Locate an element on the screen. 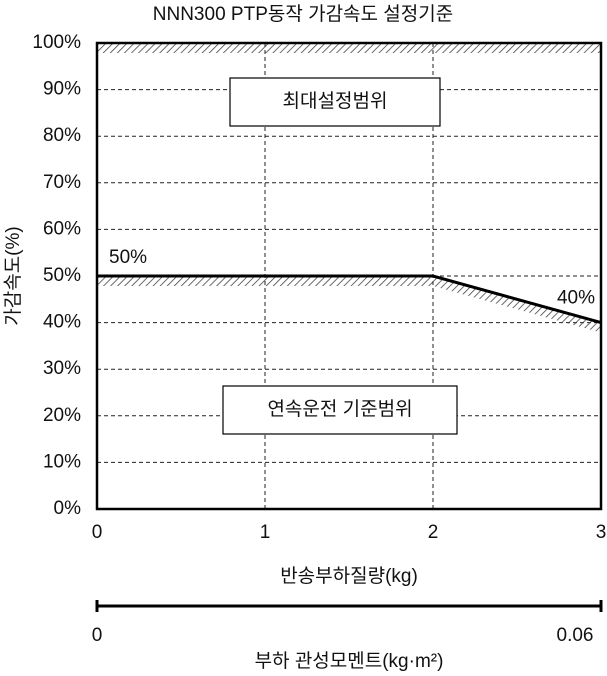 The image size is (607, 676). x-tick-label: 3 is located at coordinates (601, 532).